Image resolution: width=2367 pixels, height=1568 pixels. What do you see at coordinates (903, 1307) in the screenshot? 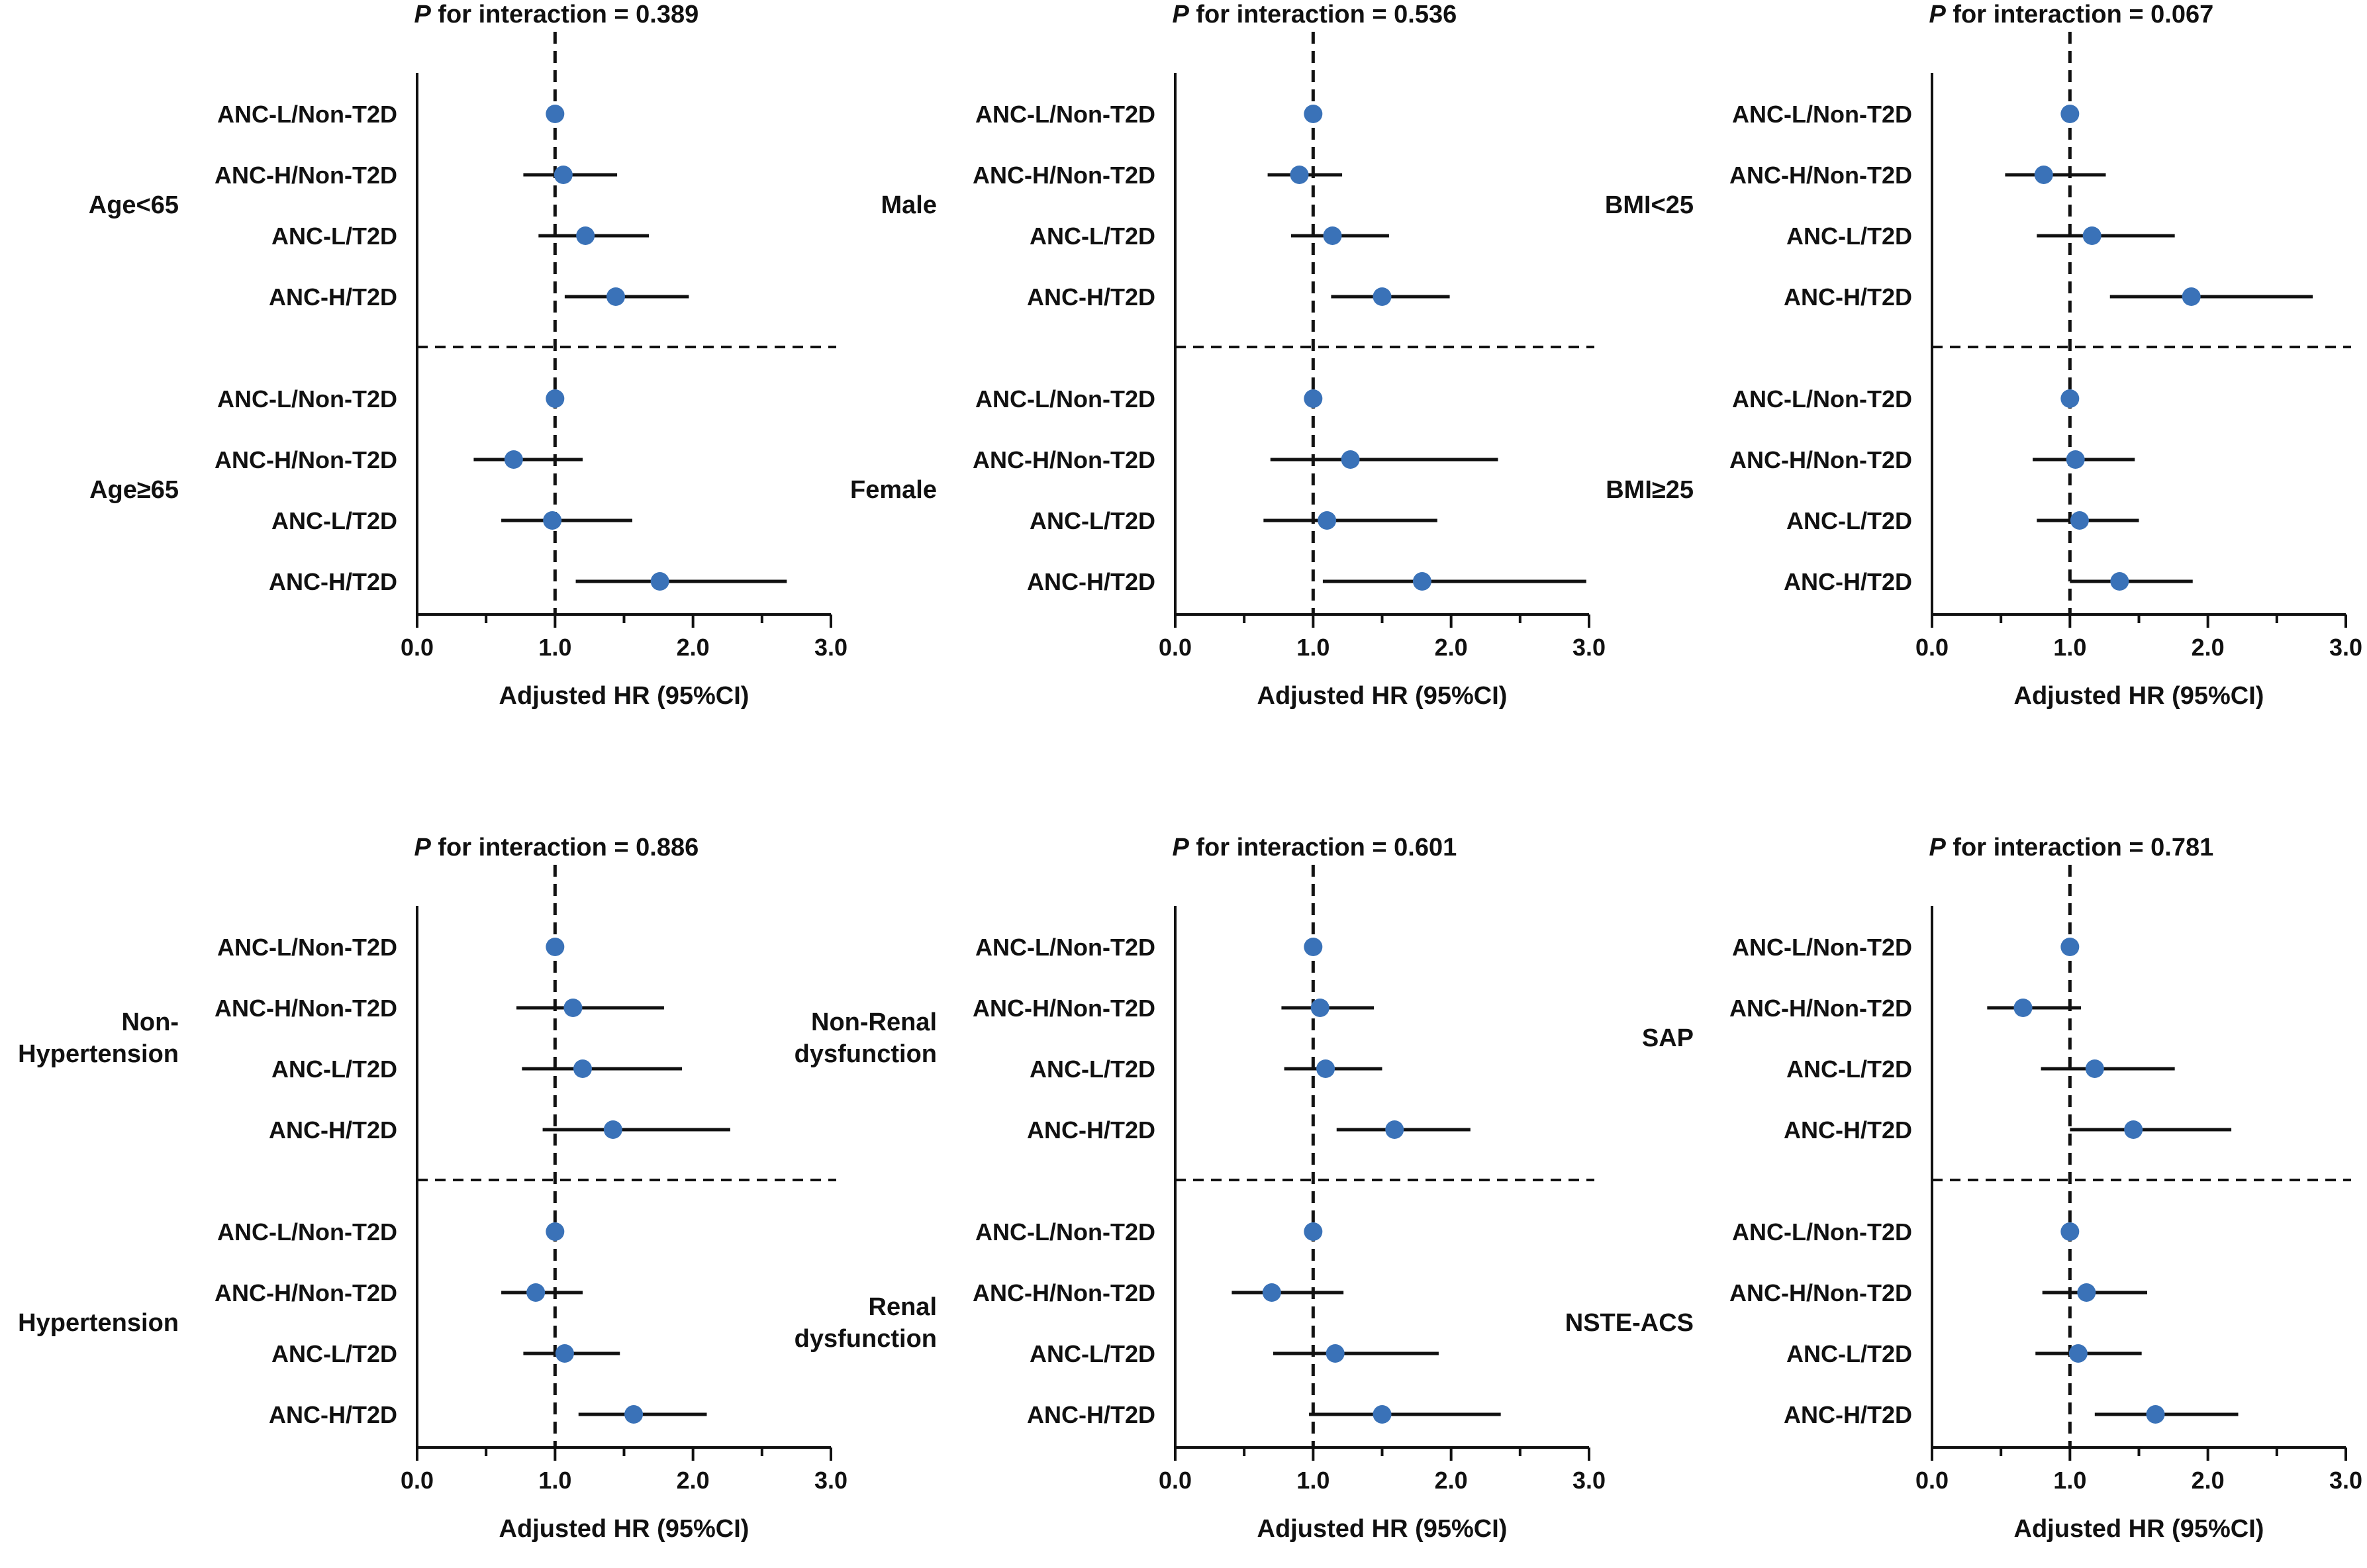
I see `group-label: Renal` at bounding box center [903, 1307].